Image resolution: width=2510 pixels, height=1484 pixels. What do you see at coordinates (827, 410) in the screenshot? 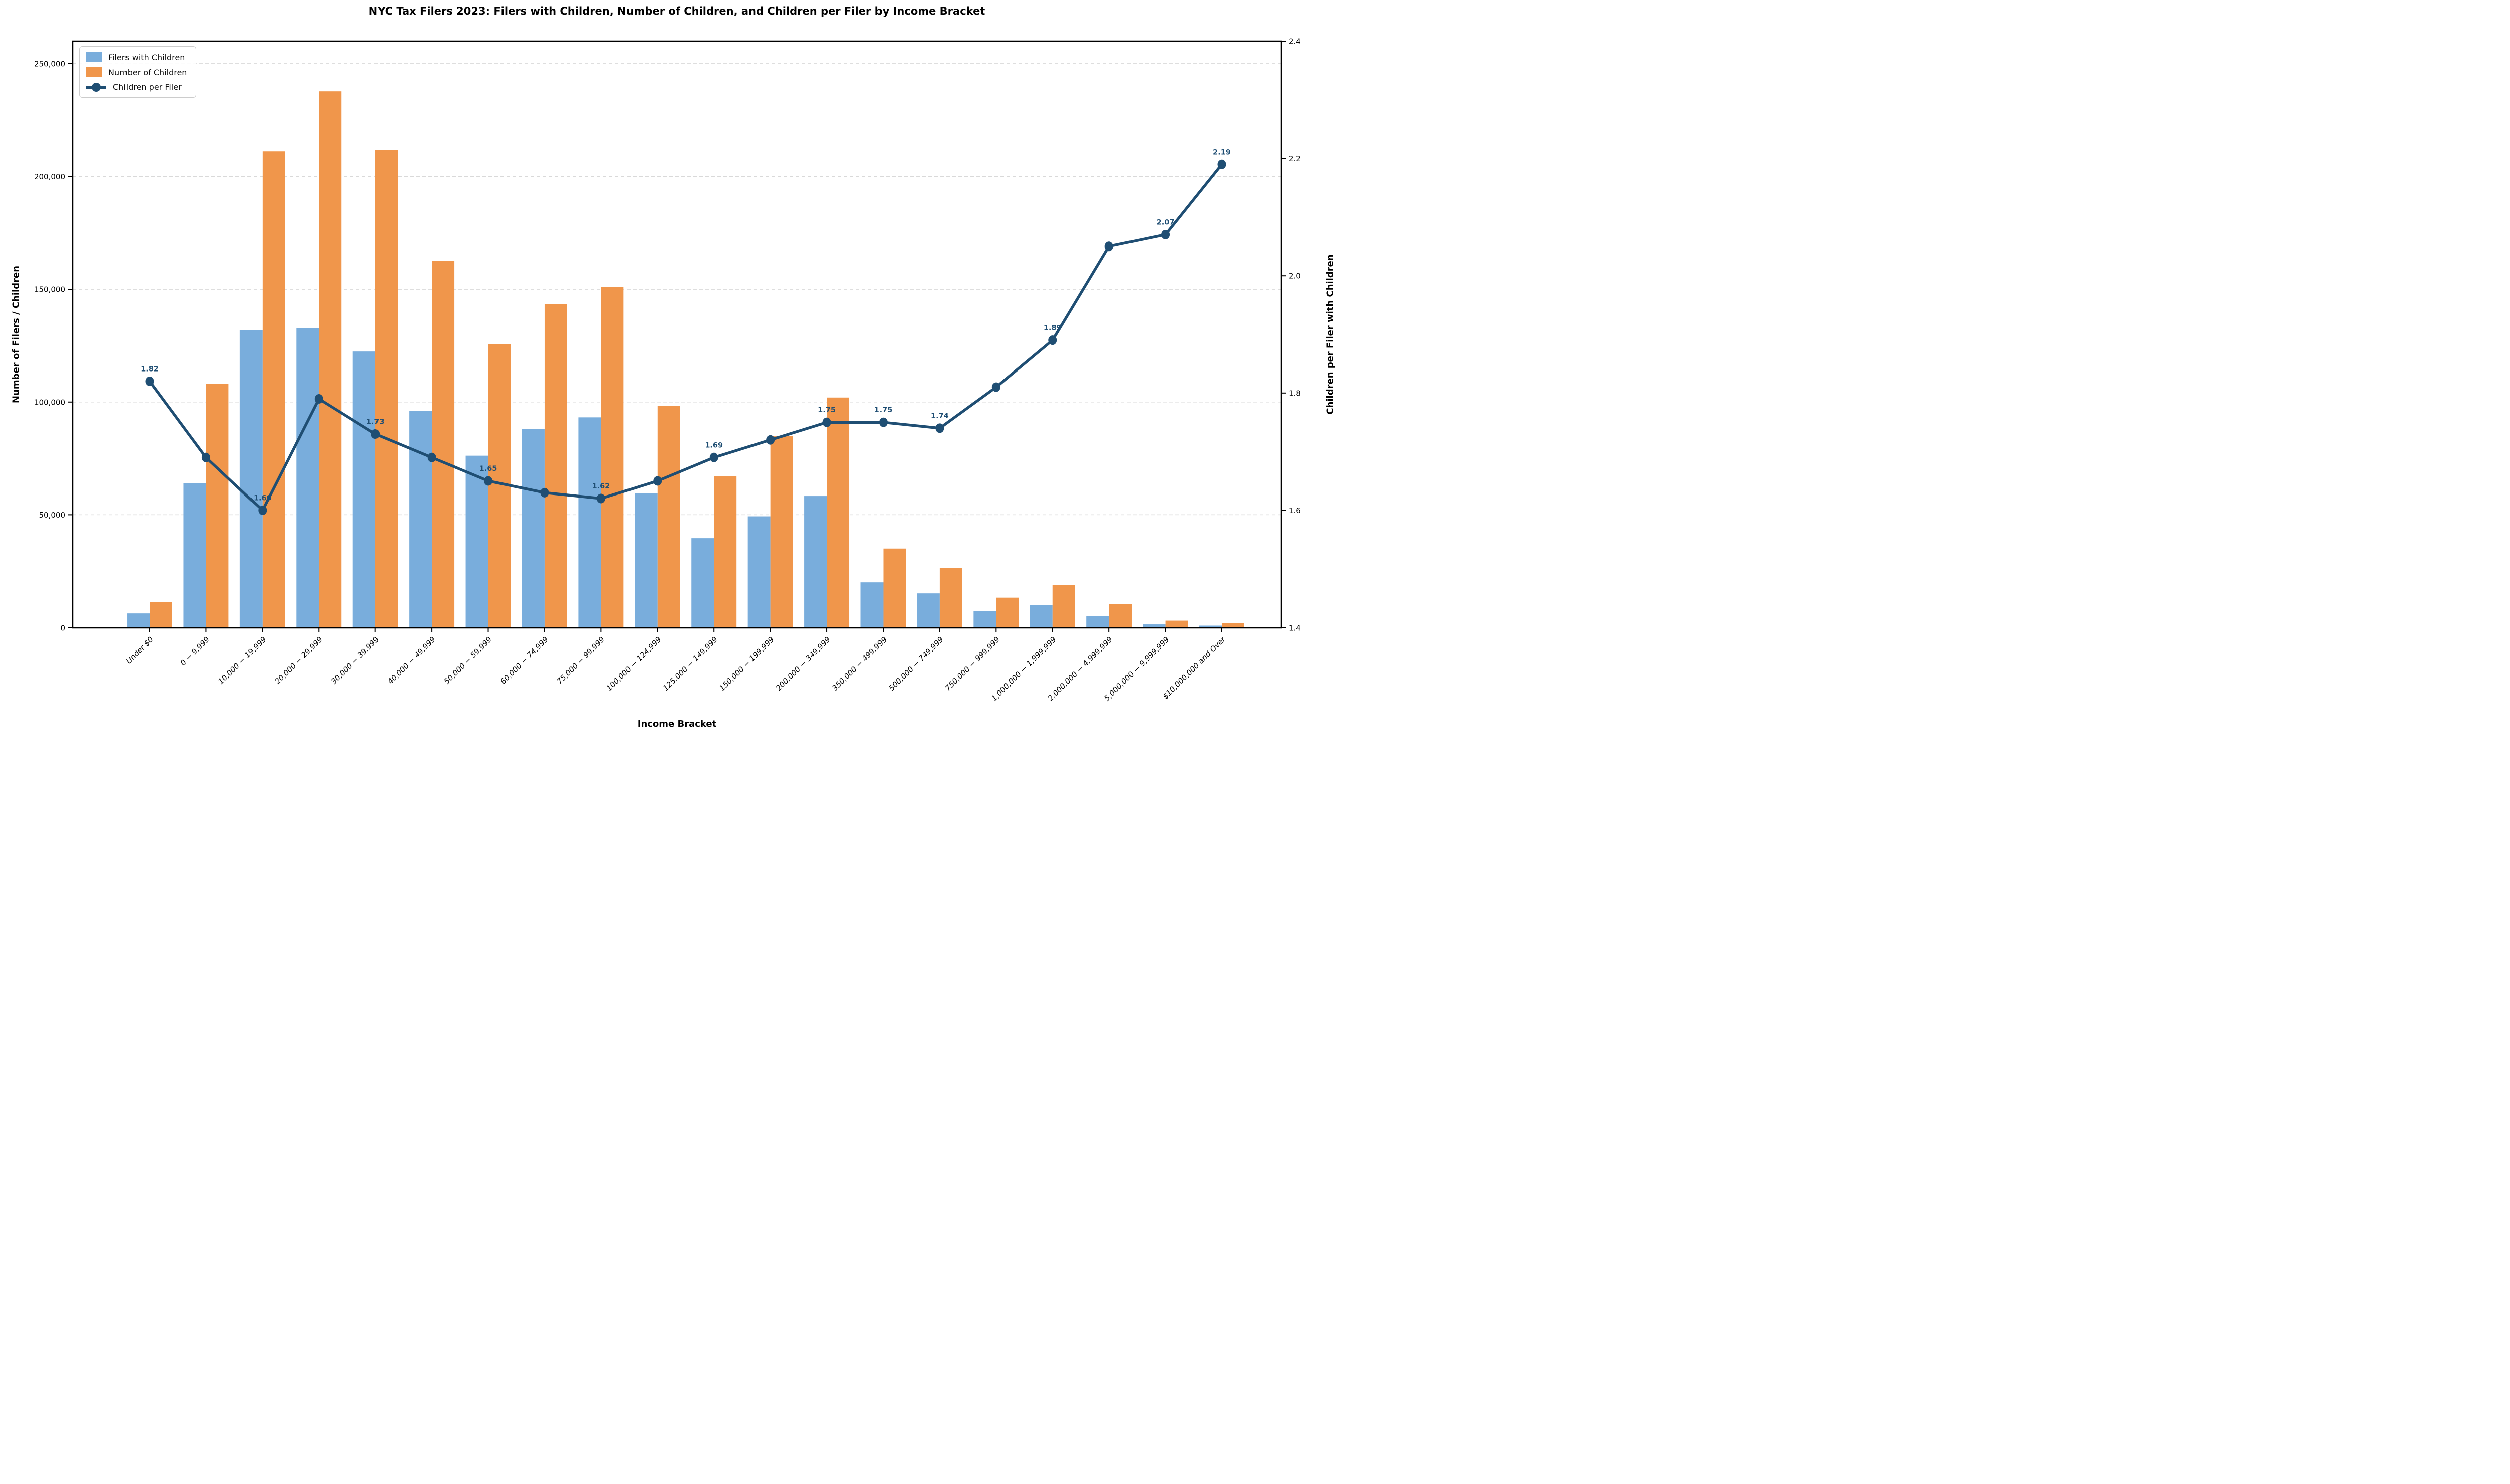
I see `ratio-point-label-12: 1.75` at bounding box center [827, 410].